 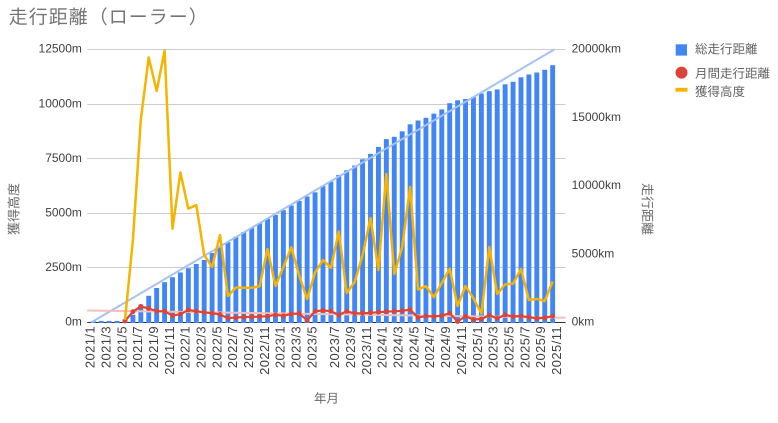 What do you see at coordinates (366, 350) in the screenshot?
I see `svg-text: 2023/11` at bounding box center [366, 350].